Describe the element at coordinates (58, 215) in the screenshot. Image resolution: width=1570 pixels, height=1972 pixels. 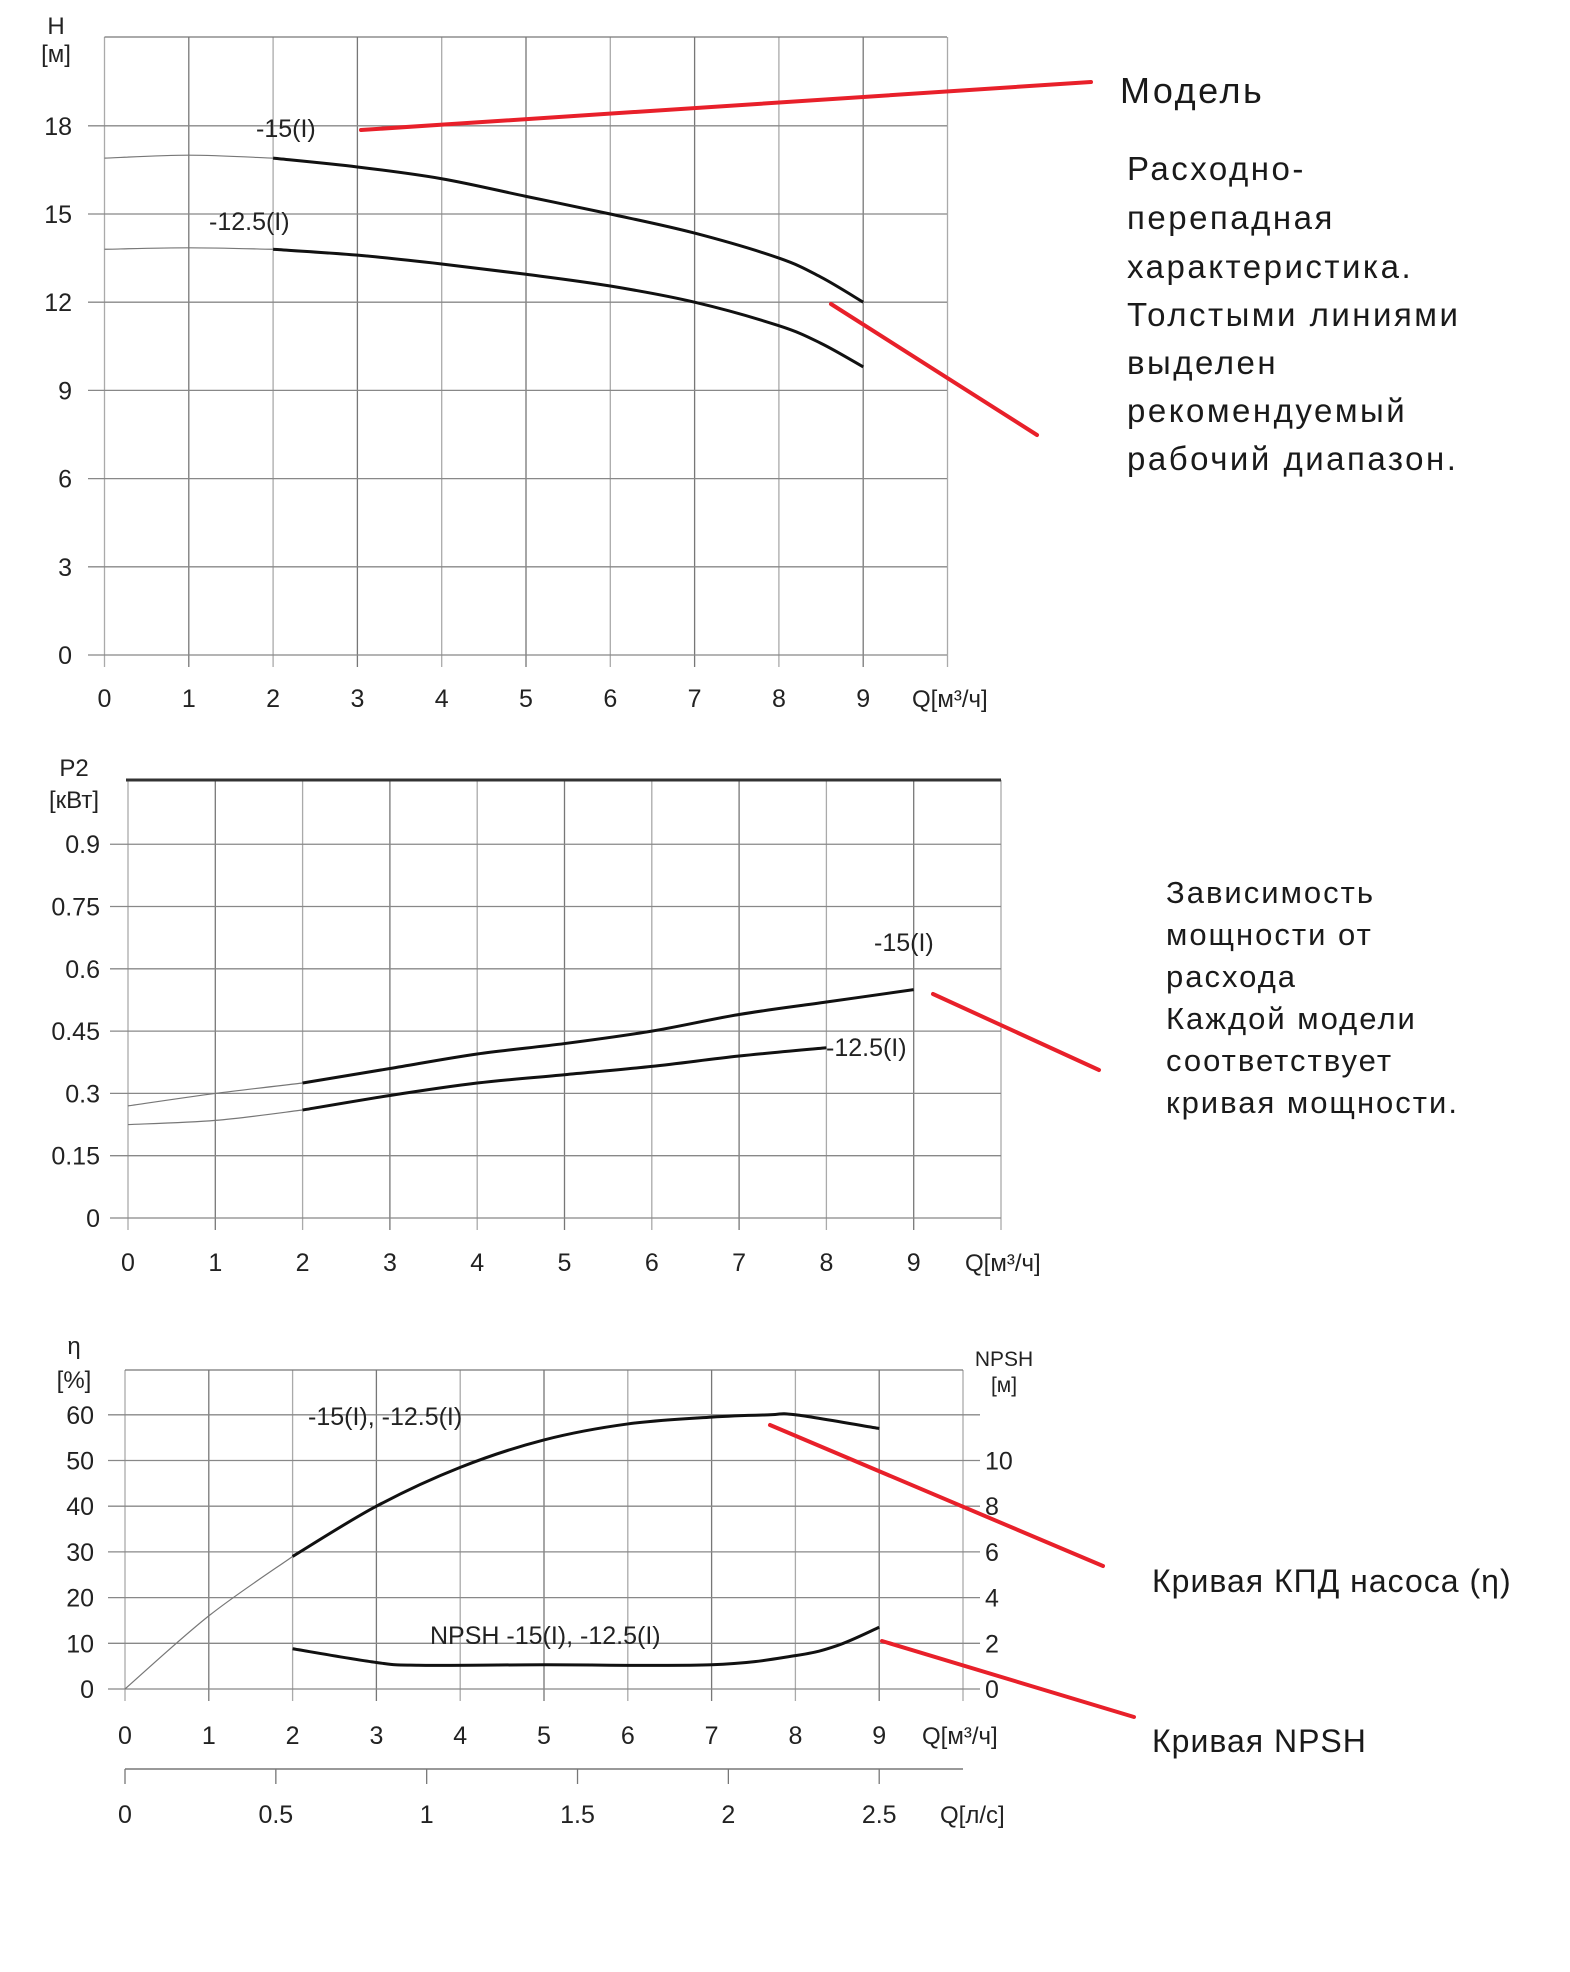
I see `y-tick-label: 15` at that location.